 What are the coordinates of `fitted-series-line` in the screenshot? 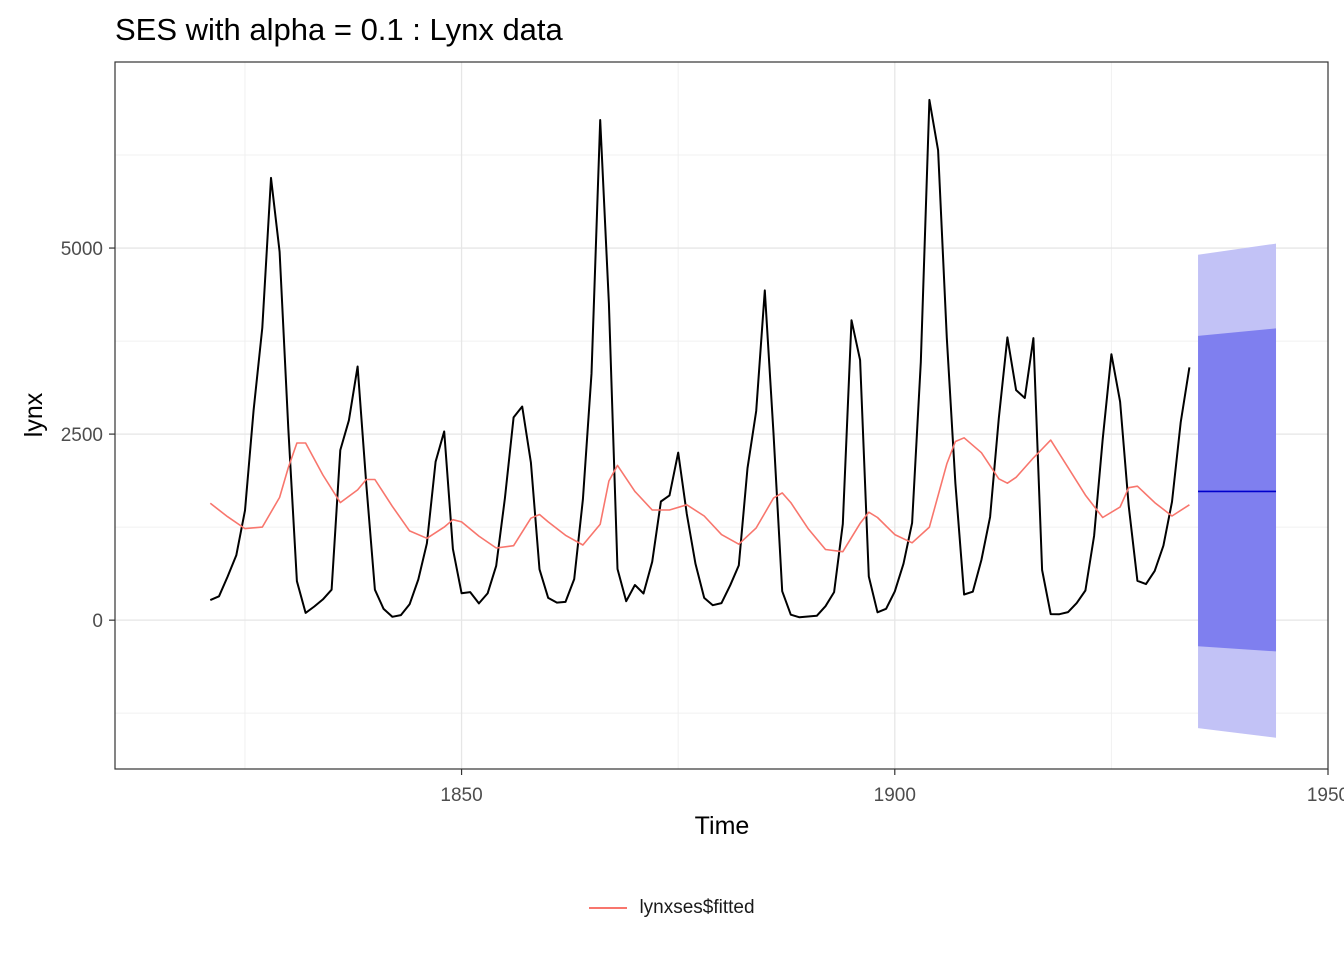 It's located at (699, 494).